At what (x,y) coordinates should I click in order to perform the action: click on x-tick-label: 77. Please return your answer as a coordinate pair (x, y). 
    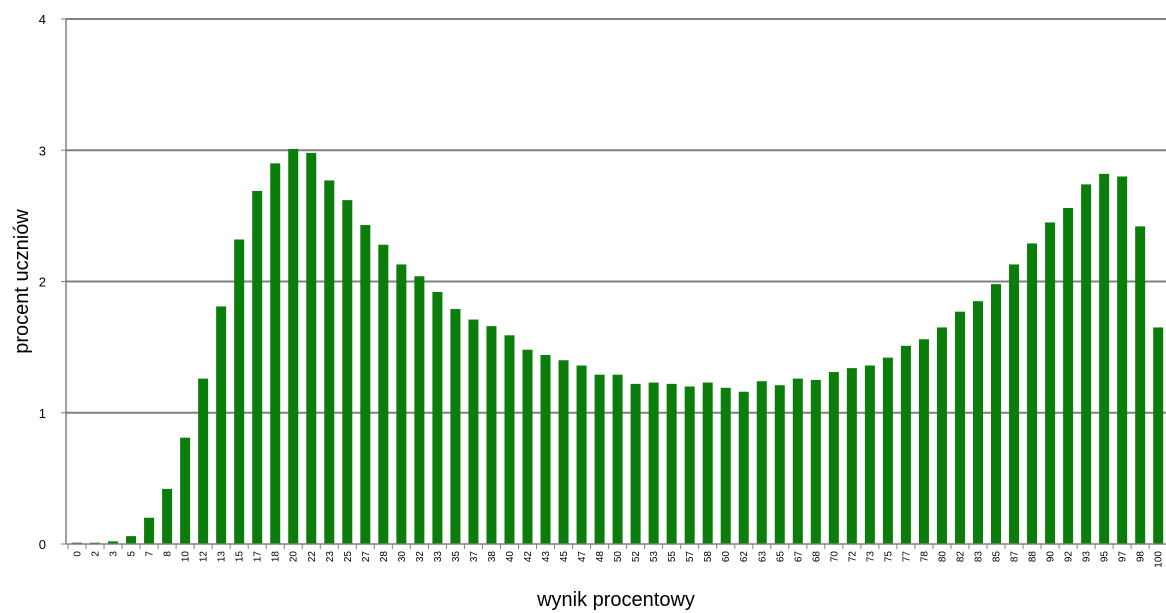
    Looking at the image, I should click on (906, 557).